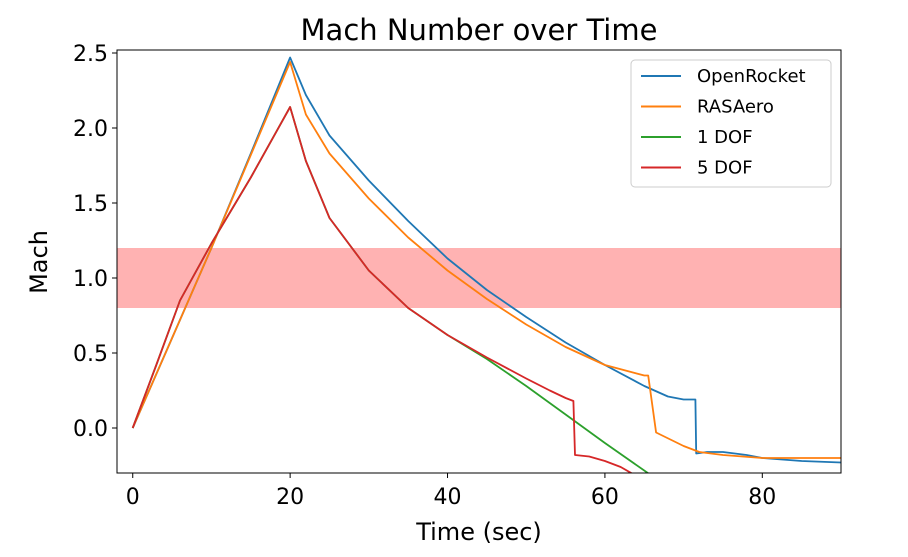 Image resolution: width=908 pixels, height=557 pixels. Describe the element at coordinates (735, 107) in the screenshot. I see `legend-label: RASAero` at that location.